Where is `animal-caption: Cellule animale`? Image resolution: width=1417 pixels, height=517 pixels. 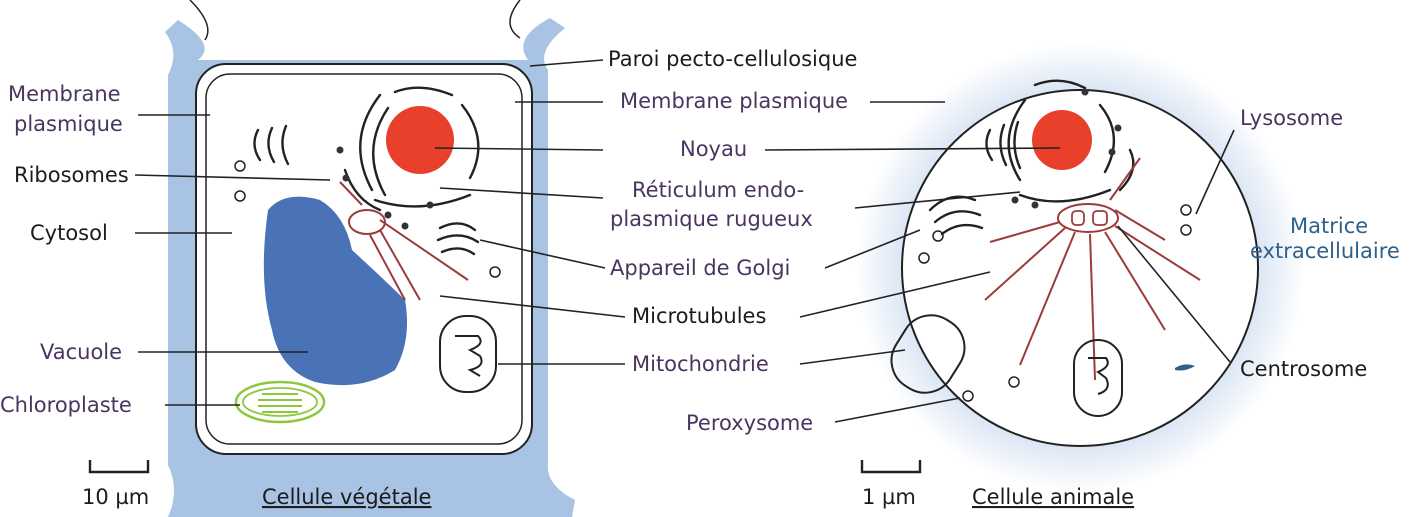 animal-caption: Cellule animale is located at coordinates (1053, 497).